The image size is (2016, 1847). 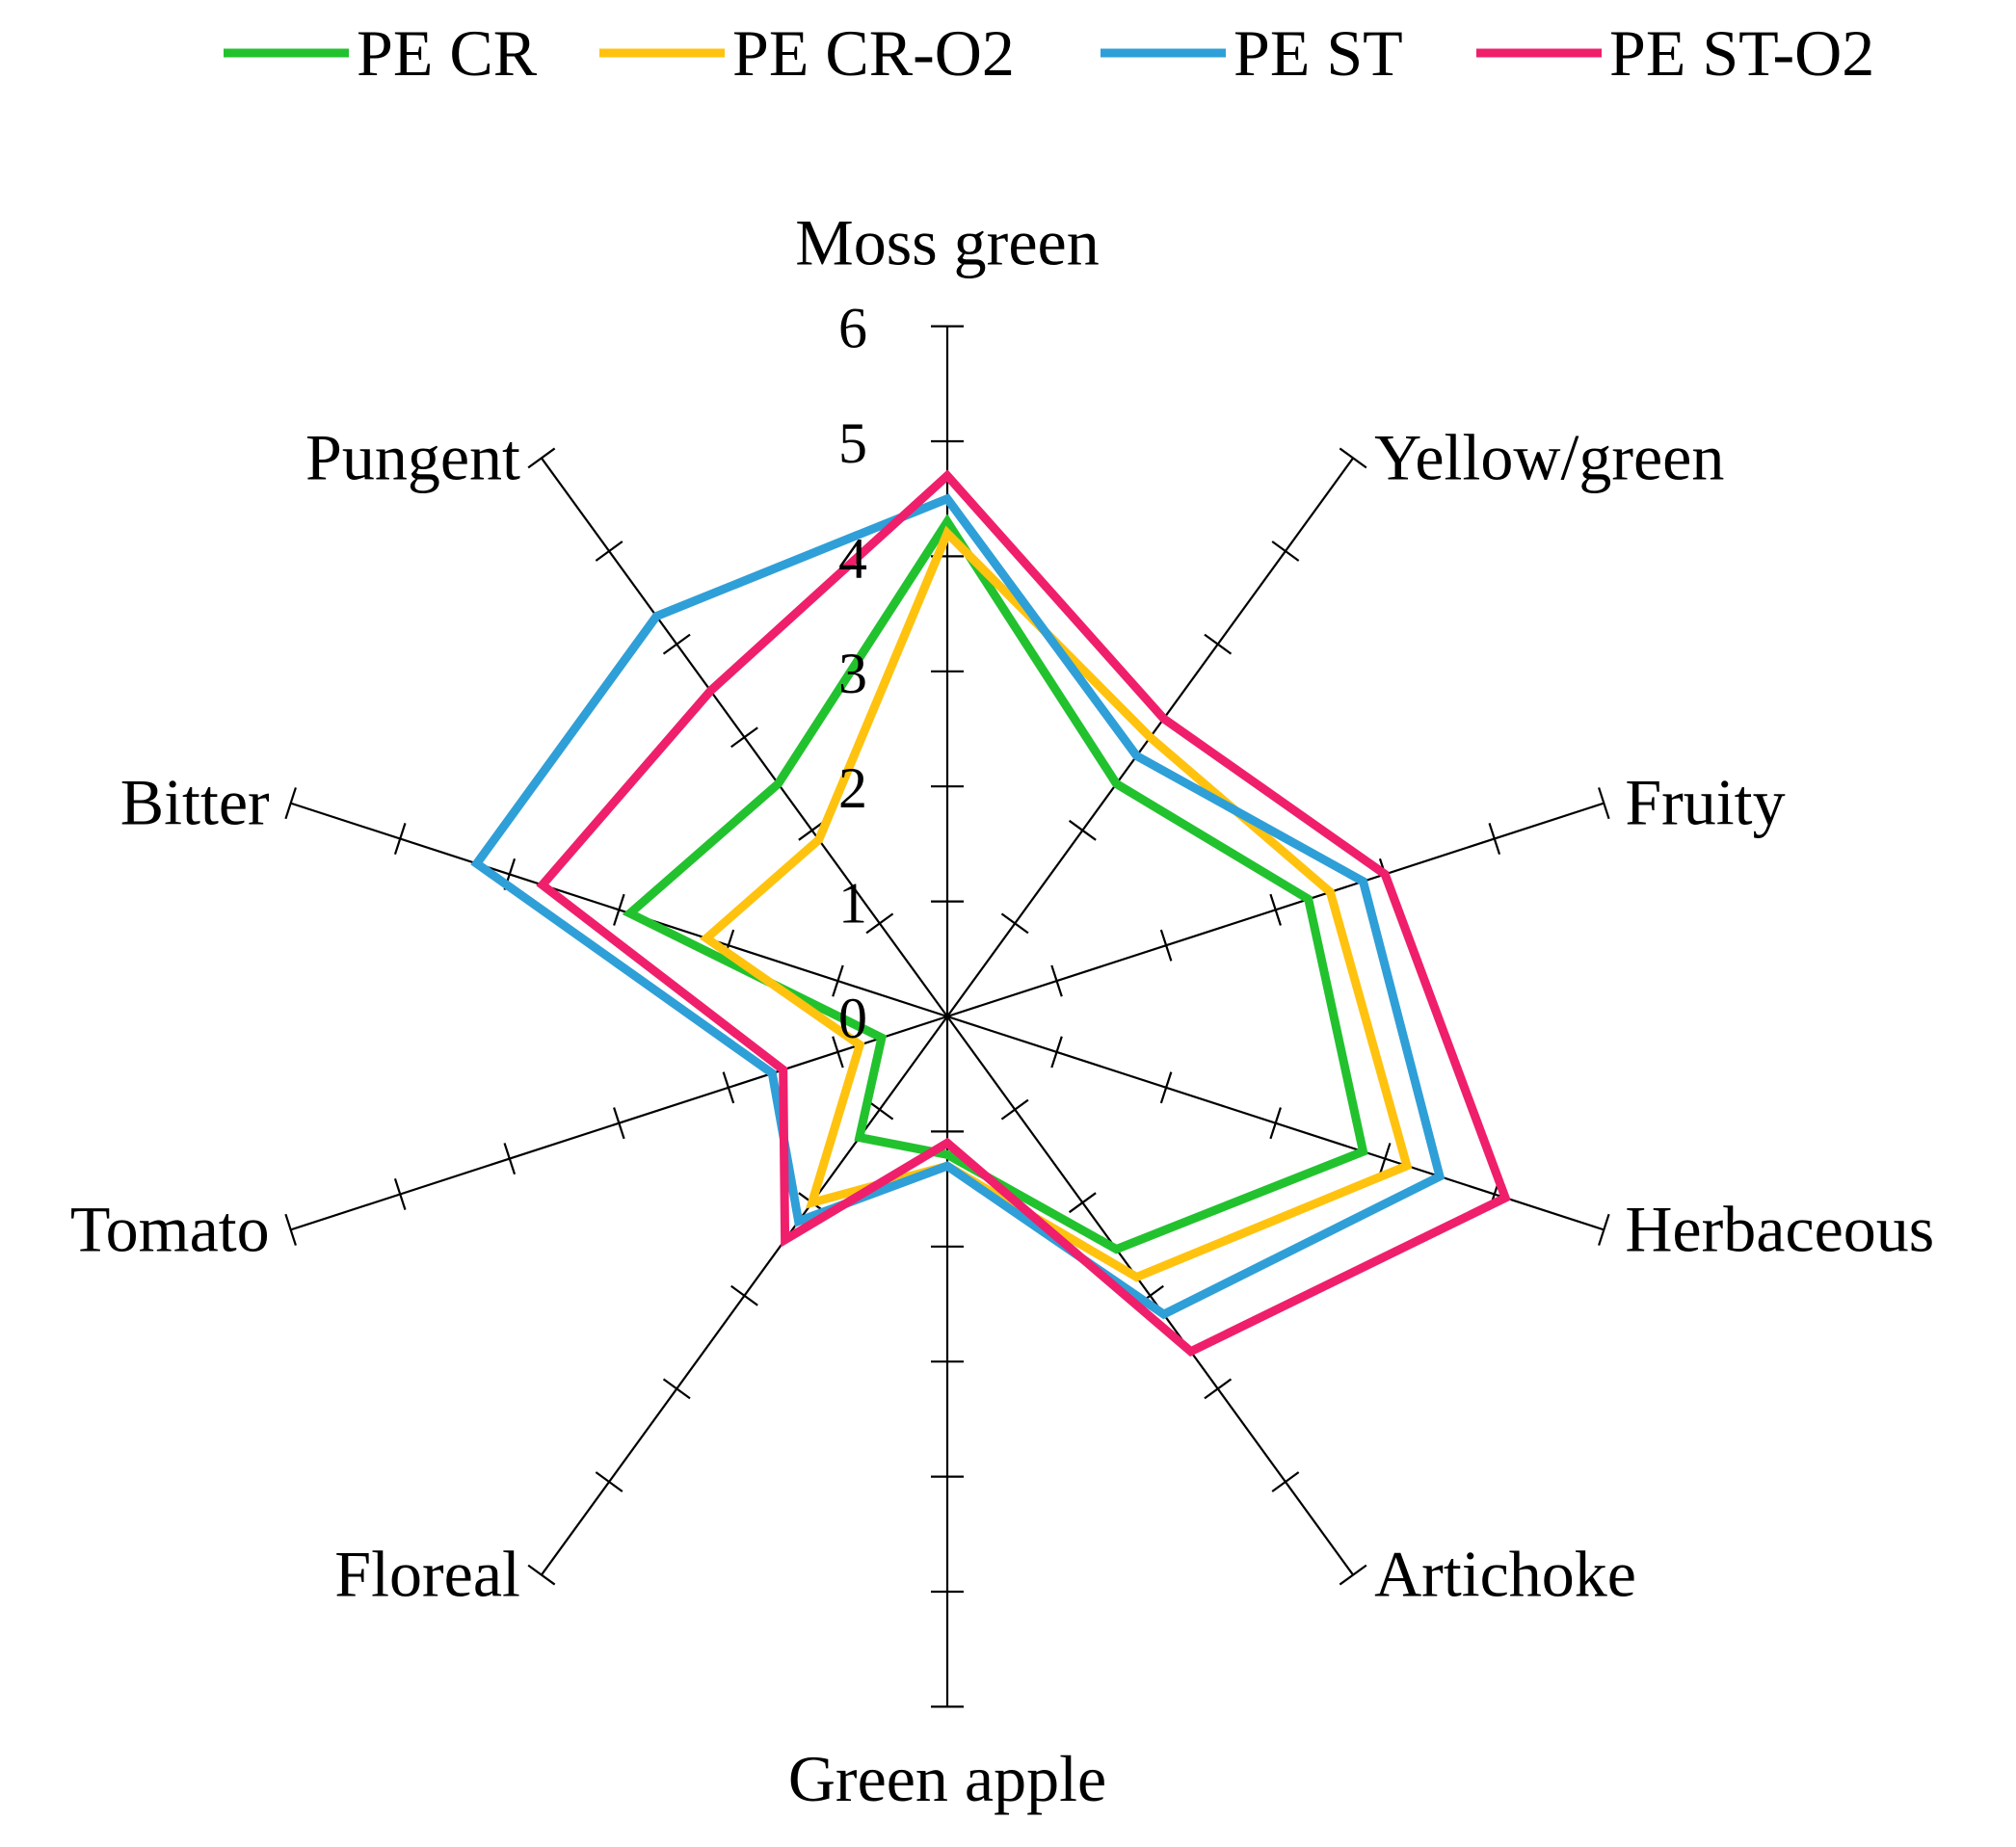 I want to click on r-tick-label-0: 0, so click(x=852, y=1019).